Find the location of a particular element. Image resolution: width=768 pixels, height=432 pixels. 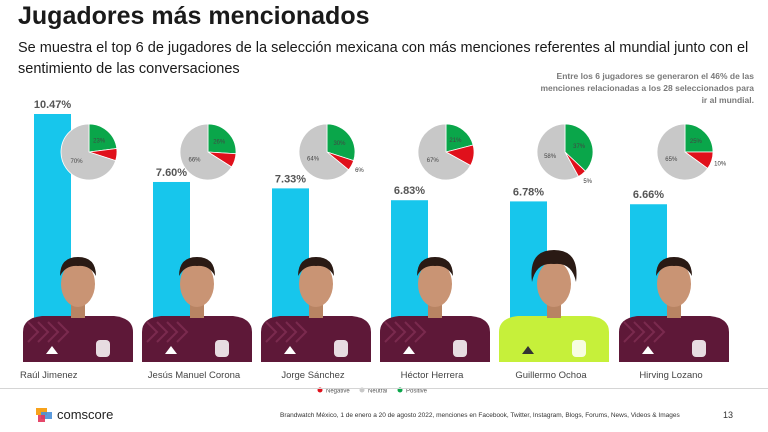

pie-slice-positive-jesus-manuel-corona is located at coordinates (222, 139).